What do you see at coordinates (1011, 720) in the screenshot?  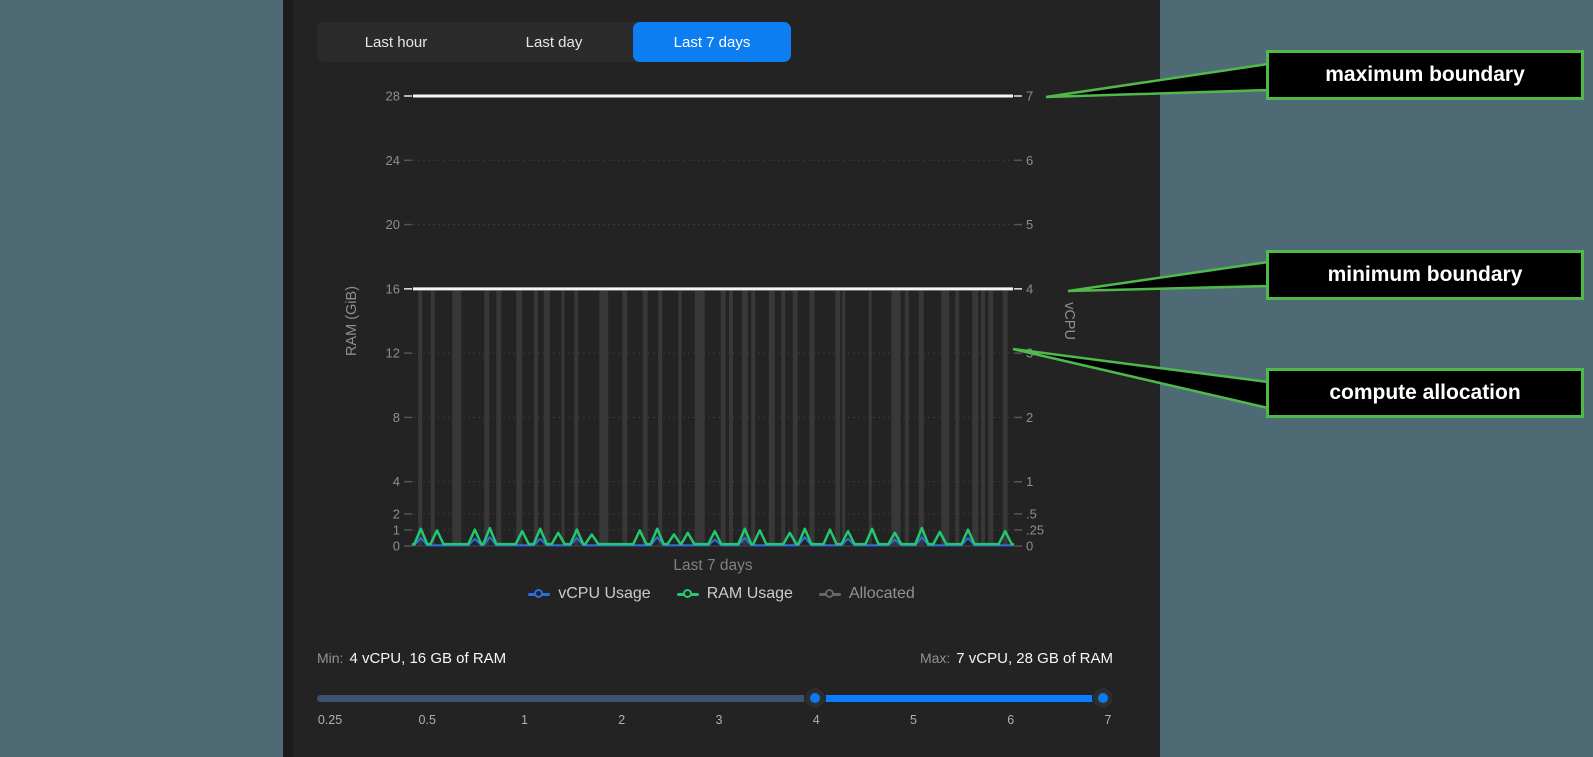 I see `slider-tick-label: 6` at bounding box center [1011, 720].